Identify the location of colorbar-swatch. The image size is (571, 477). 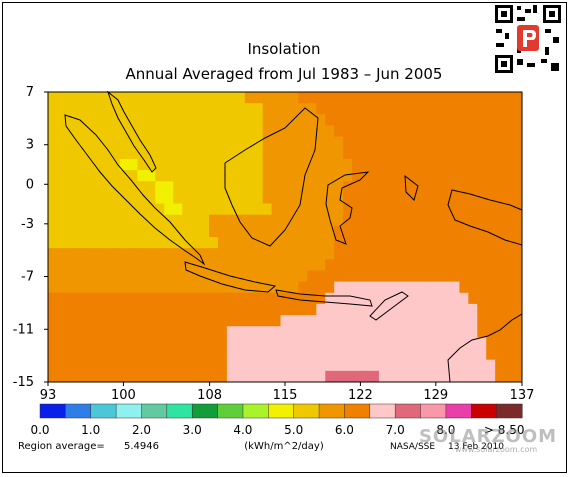
(306, 411).